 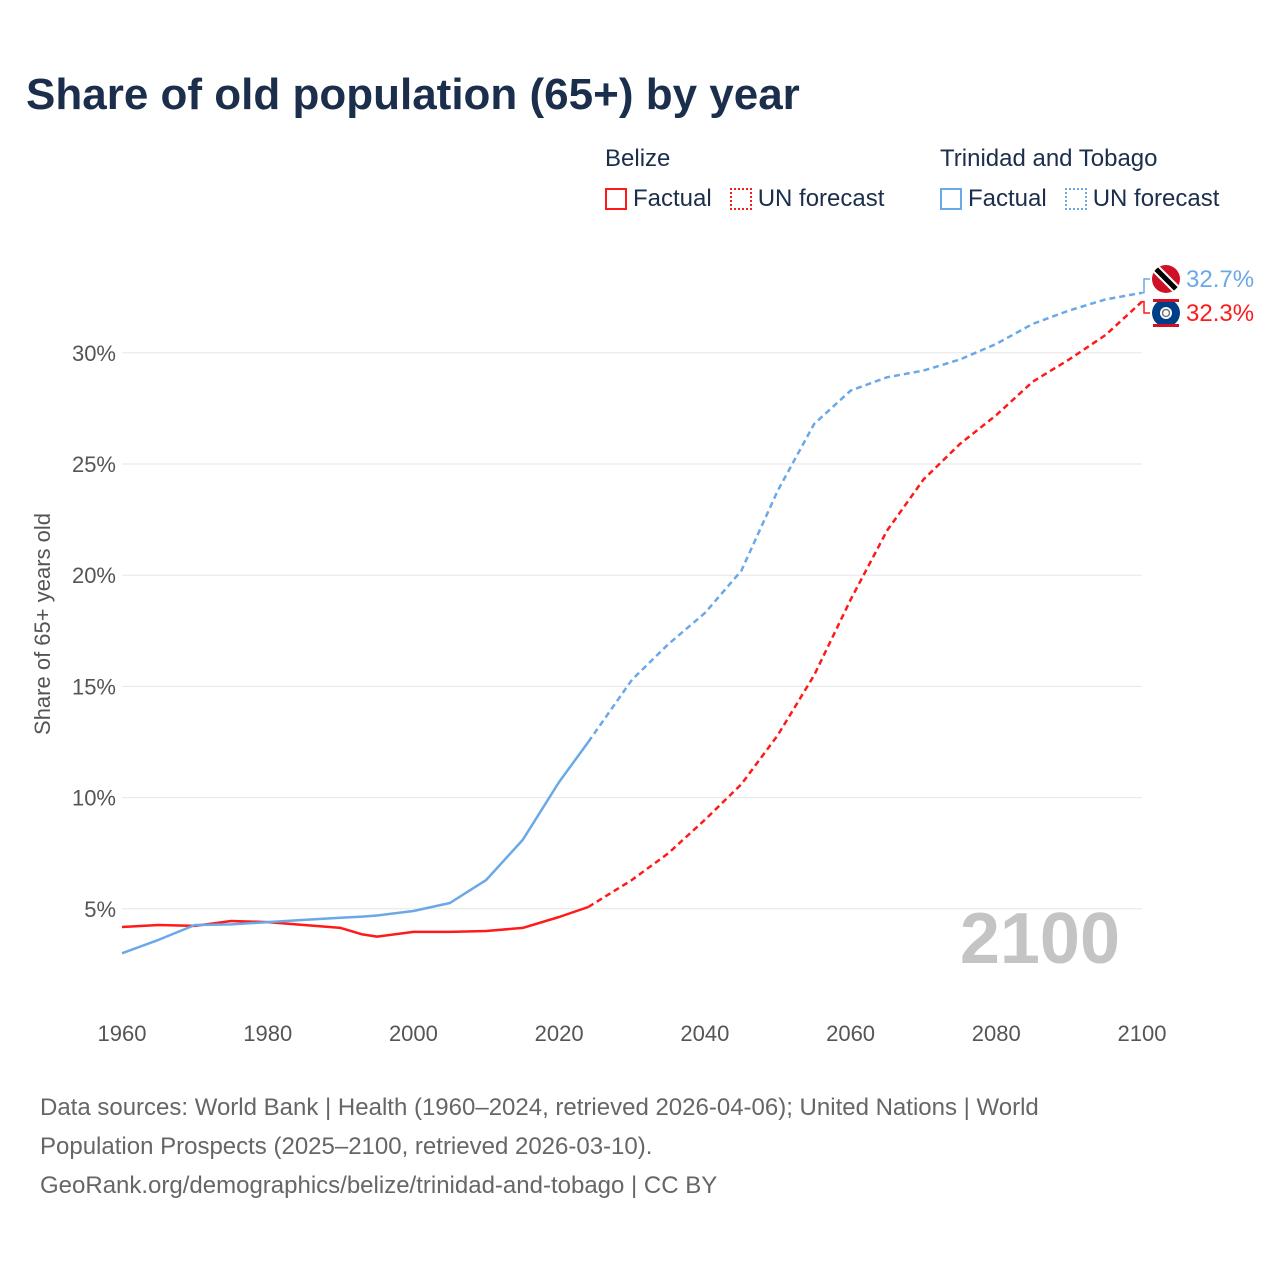 What do you see at coordinates (996, 1033) in the screenshot?
I see `x-tick-label: 2080` at bounding box center [996, 1033].